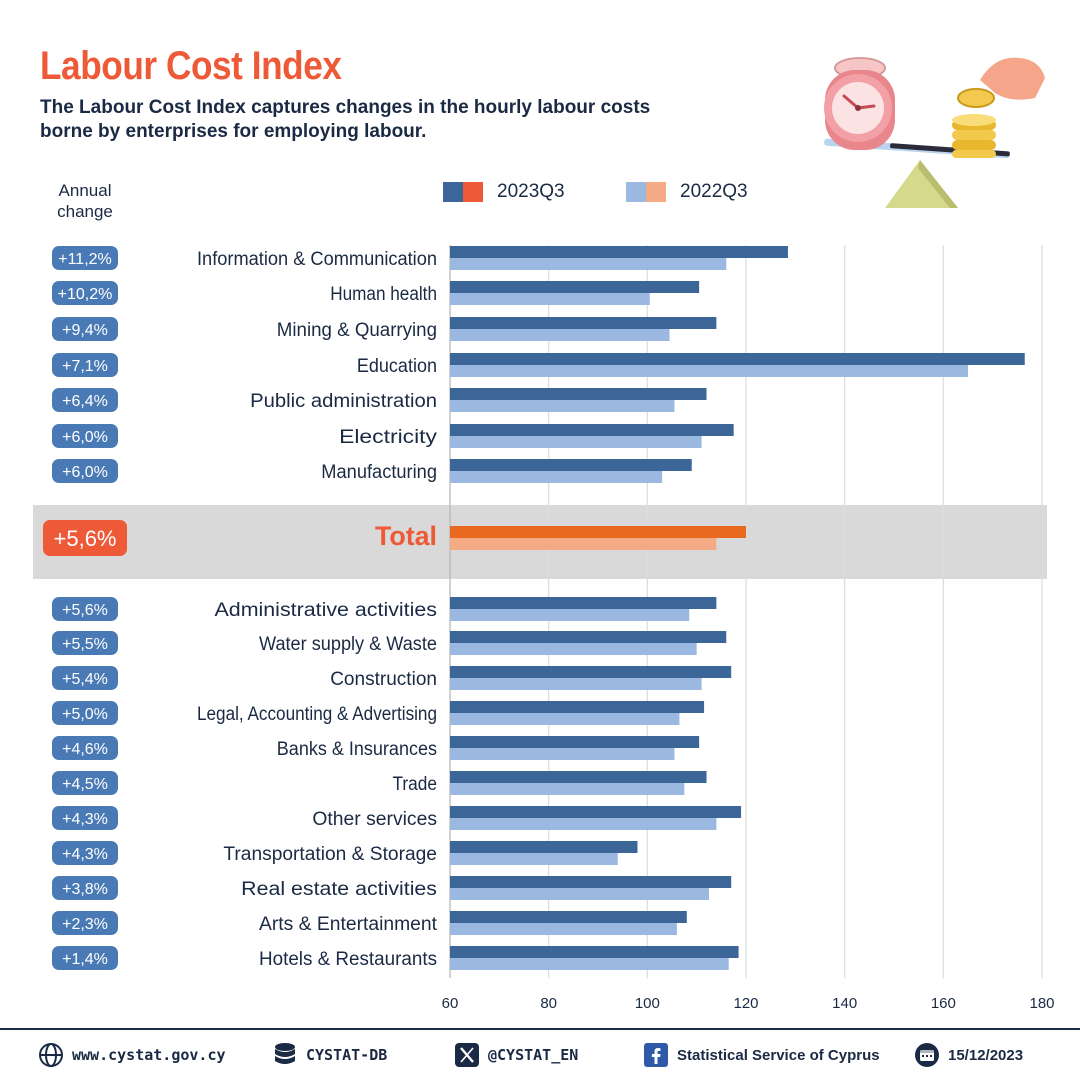  What do you see at coordinates (85, 201) in the screenshot?
I see `annual-change-header: Annual change` at bounding box center [85, 201].